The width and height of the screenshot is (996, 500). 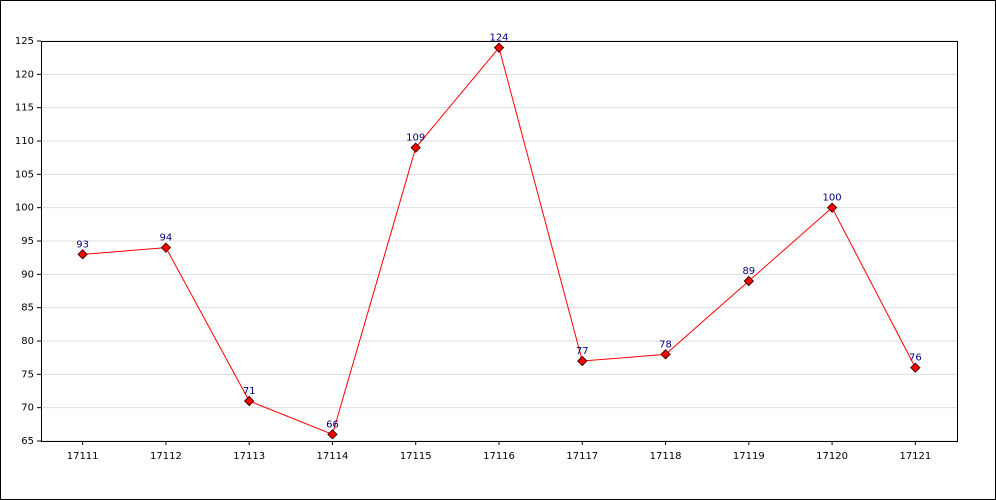 What do you see at coordinates (332, 424) in the screenshot?
I see `value-label: 66` at bounding box center [332, 424].